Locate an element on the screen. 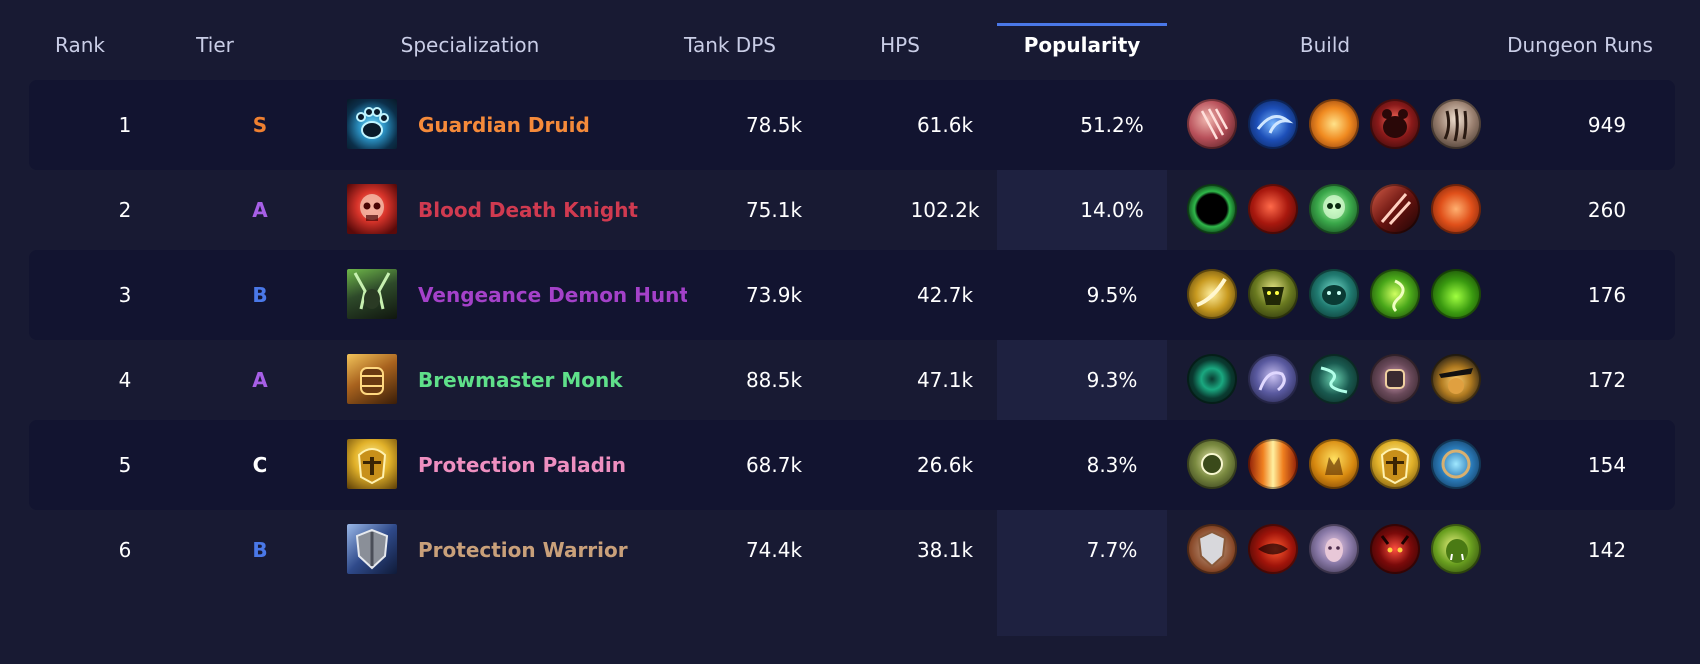 The width and height of the screenshot is (1700, 664). blue-swirl-icon is located at coordinates (1273, 124).